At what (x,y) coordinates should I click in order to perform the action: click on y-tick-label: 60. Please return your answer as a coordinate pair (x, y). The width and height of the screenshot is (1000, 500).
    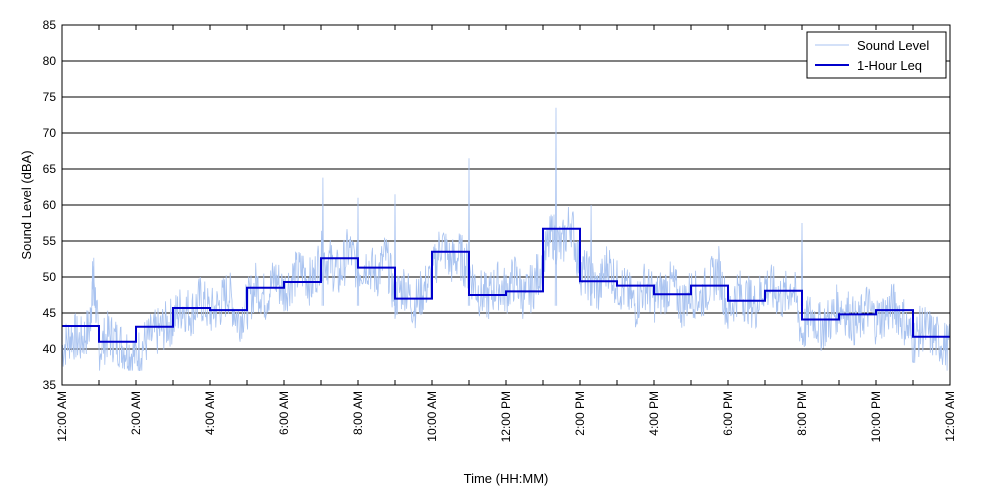
    Looking at the image, I should click on (50, 205).